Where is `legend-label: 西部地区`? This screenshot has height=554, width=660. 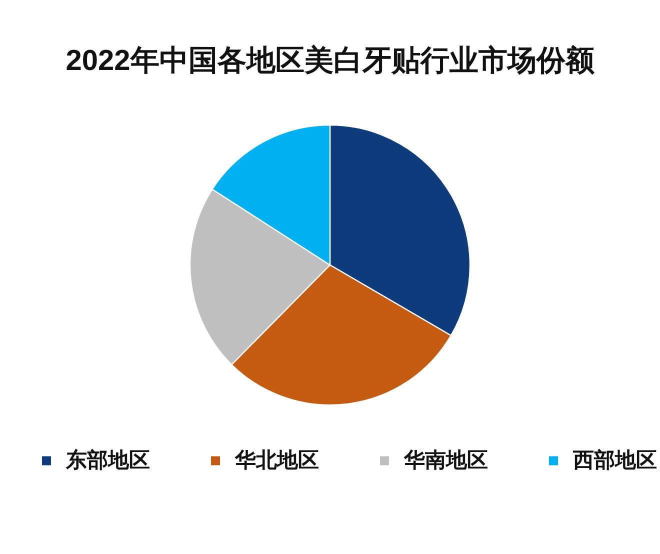 legend-label: 西部地区 is located at coordinates (614, 460).